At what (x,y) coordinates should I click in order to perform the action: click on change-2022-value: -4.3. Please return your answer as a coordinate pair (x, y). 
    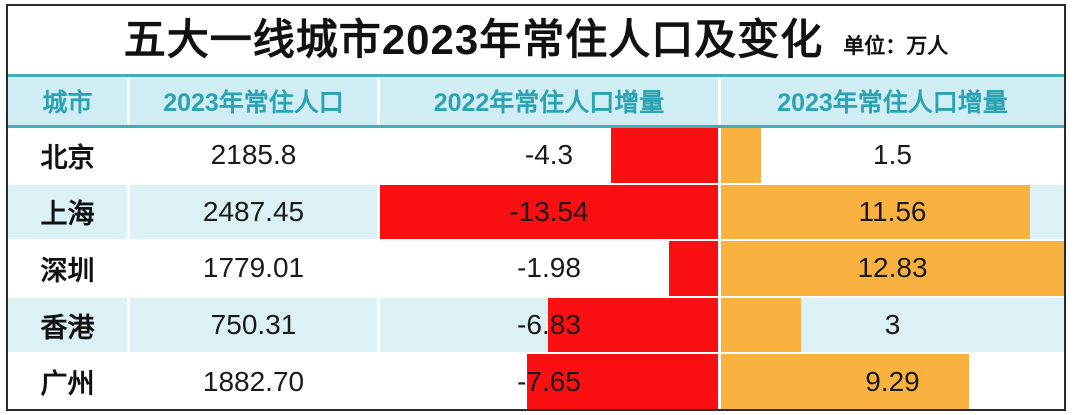
    Looking at the image, I should click on (549, 155).